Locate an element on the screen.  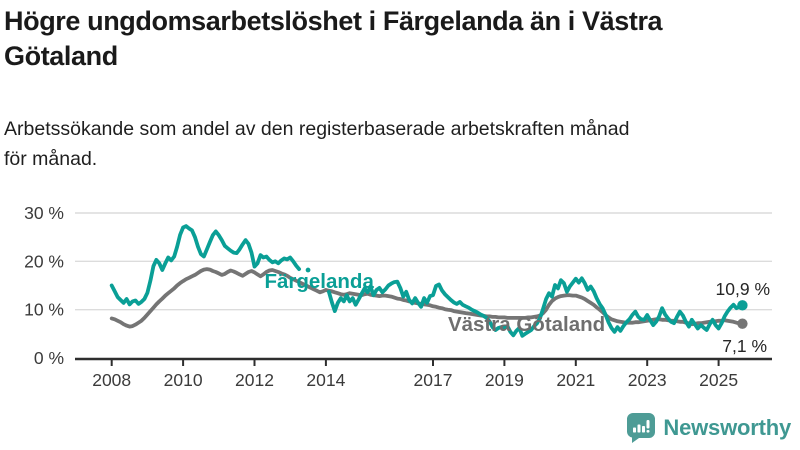
y-tick-label: 0 % is located at coordinates (49, 358).